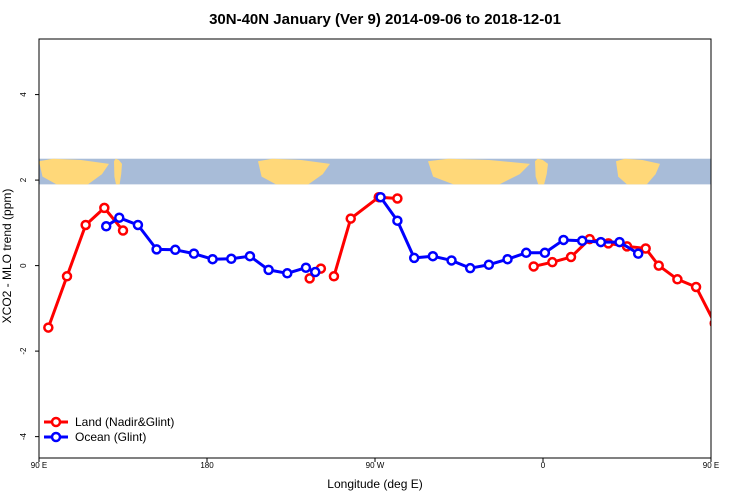 Image resolution: width=750 pixels, height=500 pixels. Describe the element at coordinates (7, 256) in the screenshot. I see `y-axis-label: XCO2 - MLO trend (ppm)` at that location.